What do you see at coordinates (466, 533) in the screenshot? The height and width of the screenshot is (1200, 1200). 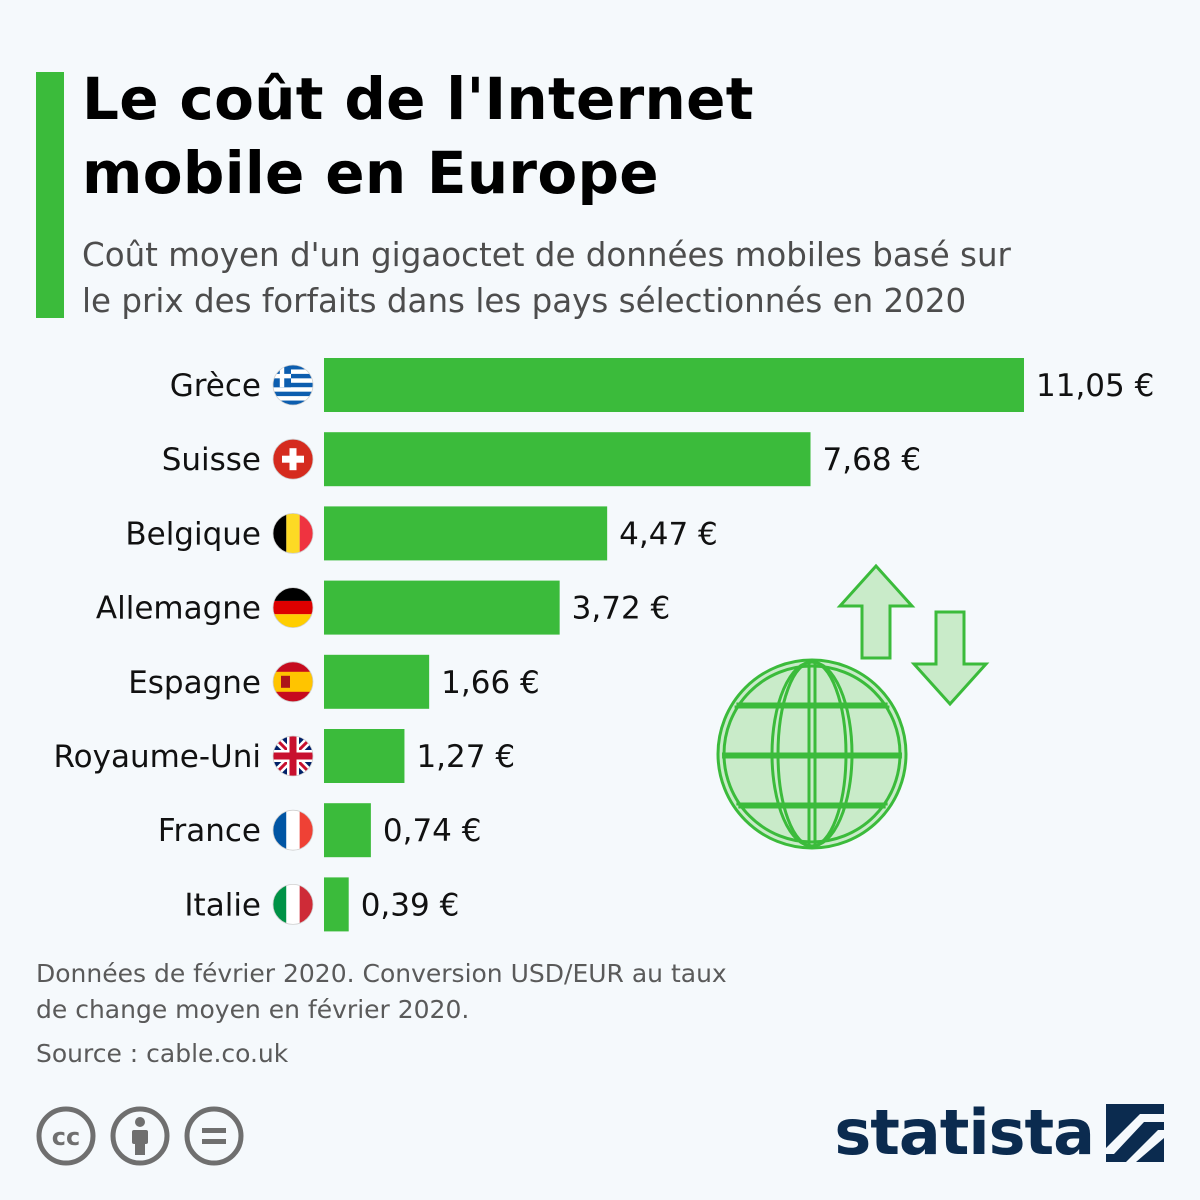 I see `bar-belgique` at bounding box center [466, 533].